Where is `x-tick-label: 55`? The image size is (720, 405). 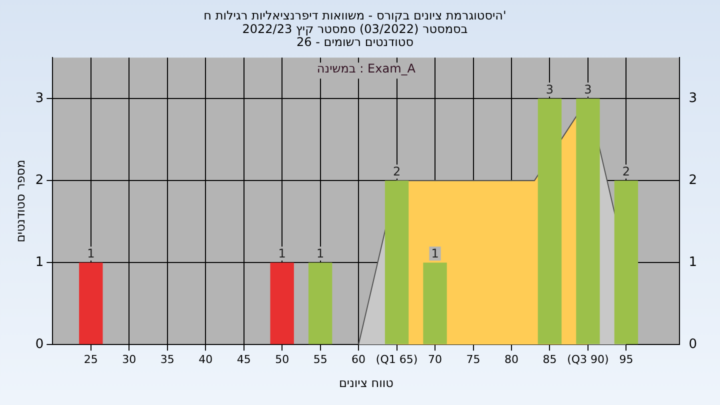 x-tick-label: 55 is located at coordinates (320, 359).